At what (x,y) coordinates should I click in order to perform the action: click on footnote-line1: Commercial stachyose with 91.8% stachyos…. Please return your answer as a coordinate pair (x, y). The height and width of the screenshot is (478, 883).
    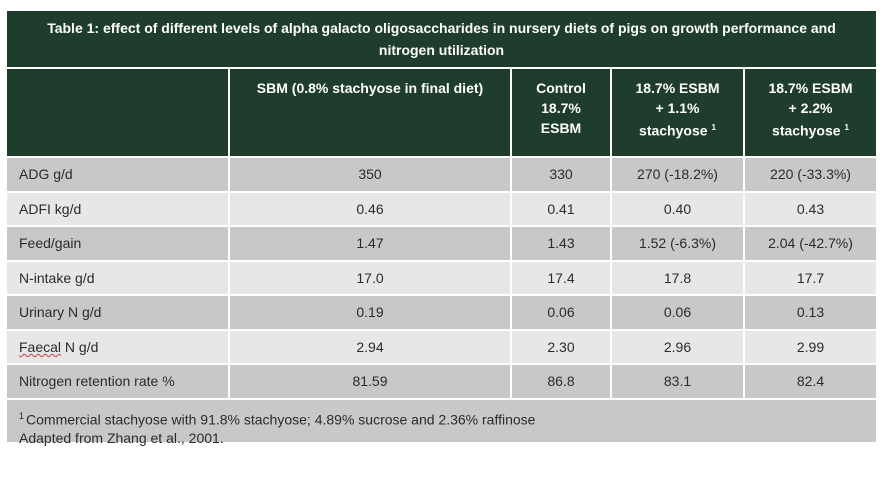
    Looking at the image, I should click on (281, 419).